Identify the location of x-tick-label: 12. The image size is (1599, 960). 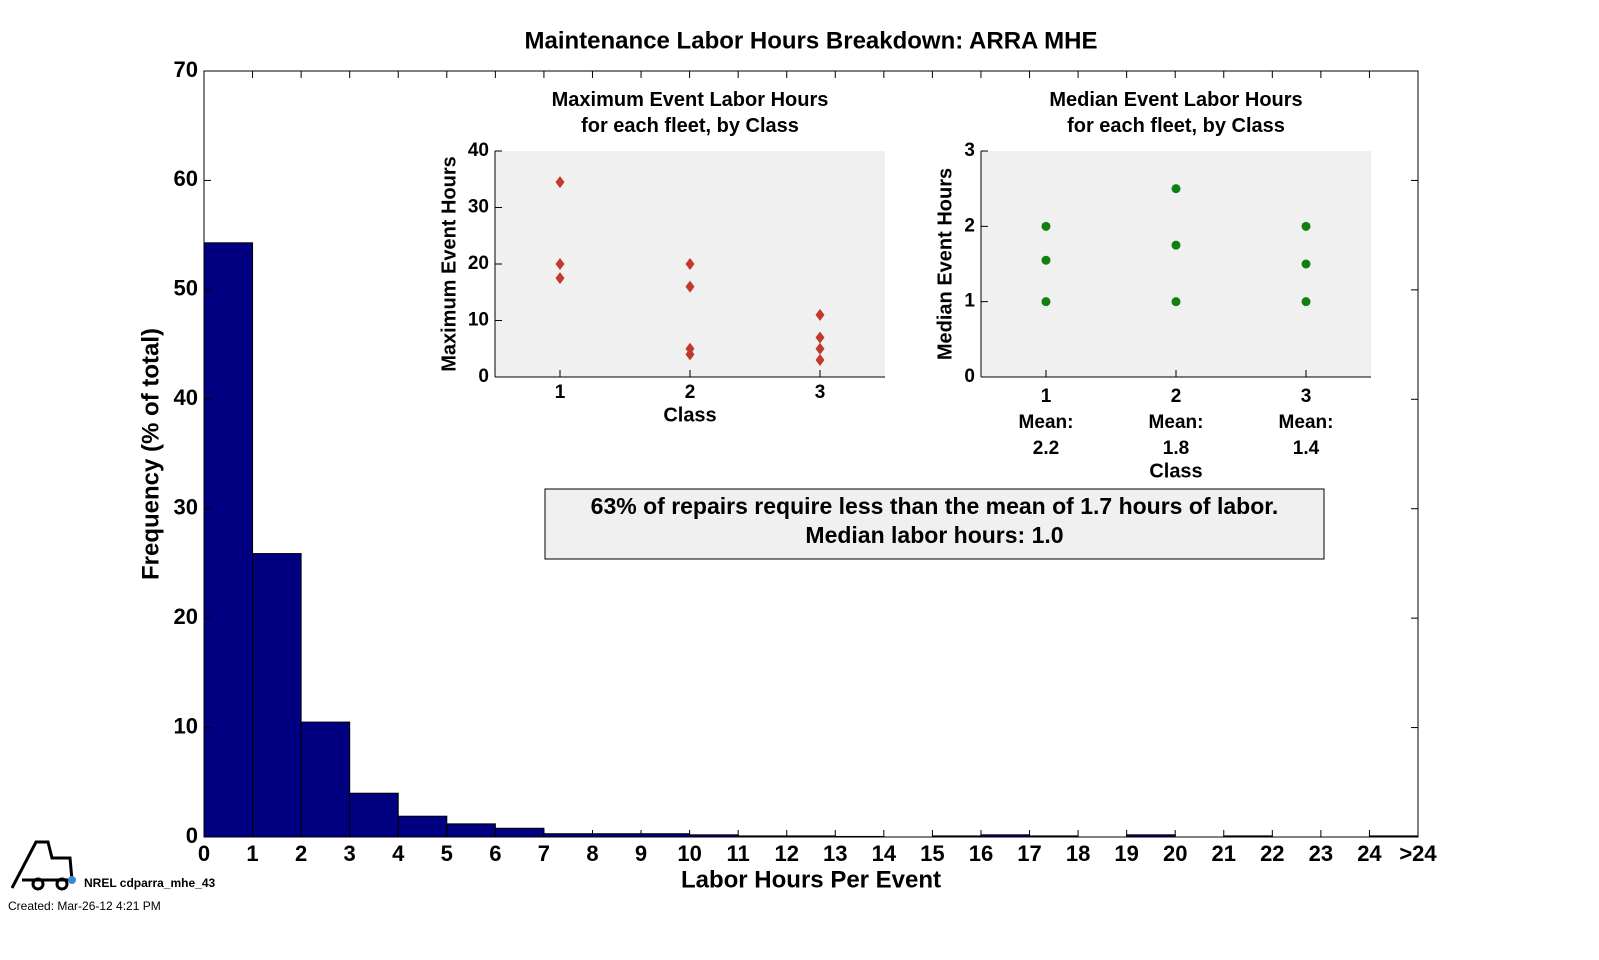
(786, 853).